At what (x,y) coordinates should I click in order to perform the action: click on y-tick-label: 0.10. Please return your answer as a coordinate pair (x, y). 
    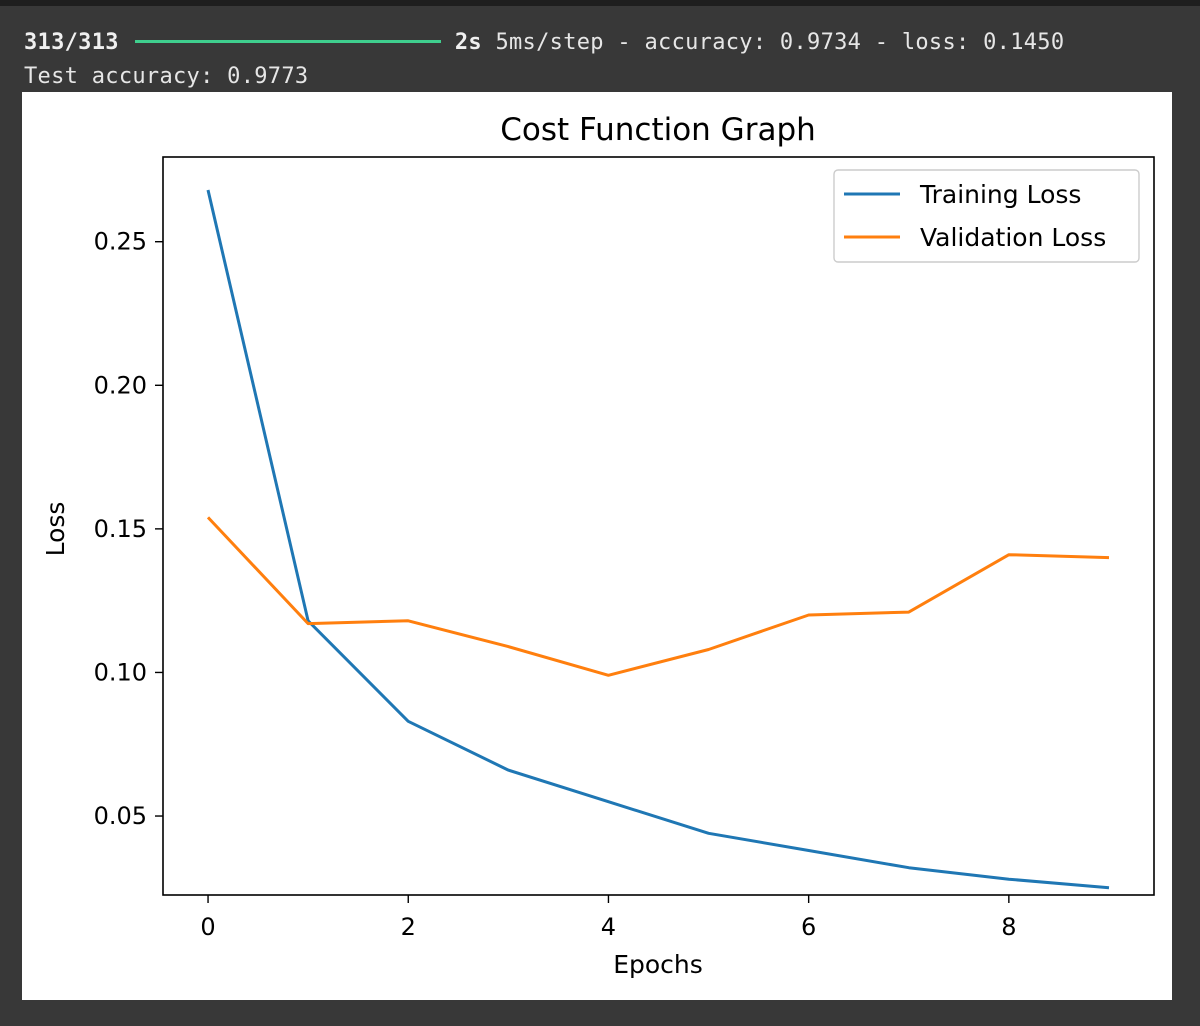
    Looking at the image, I should click on (120, 672).